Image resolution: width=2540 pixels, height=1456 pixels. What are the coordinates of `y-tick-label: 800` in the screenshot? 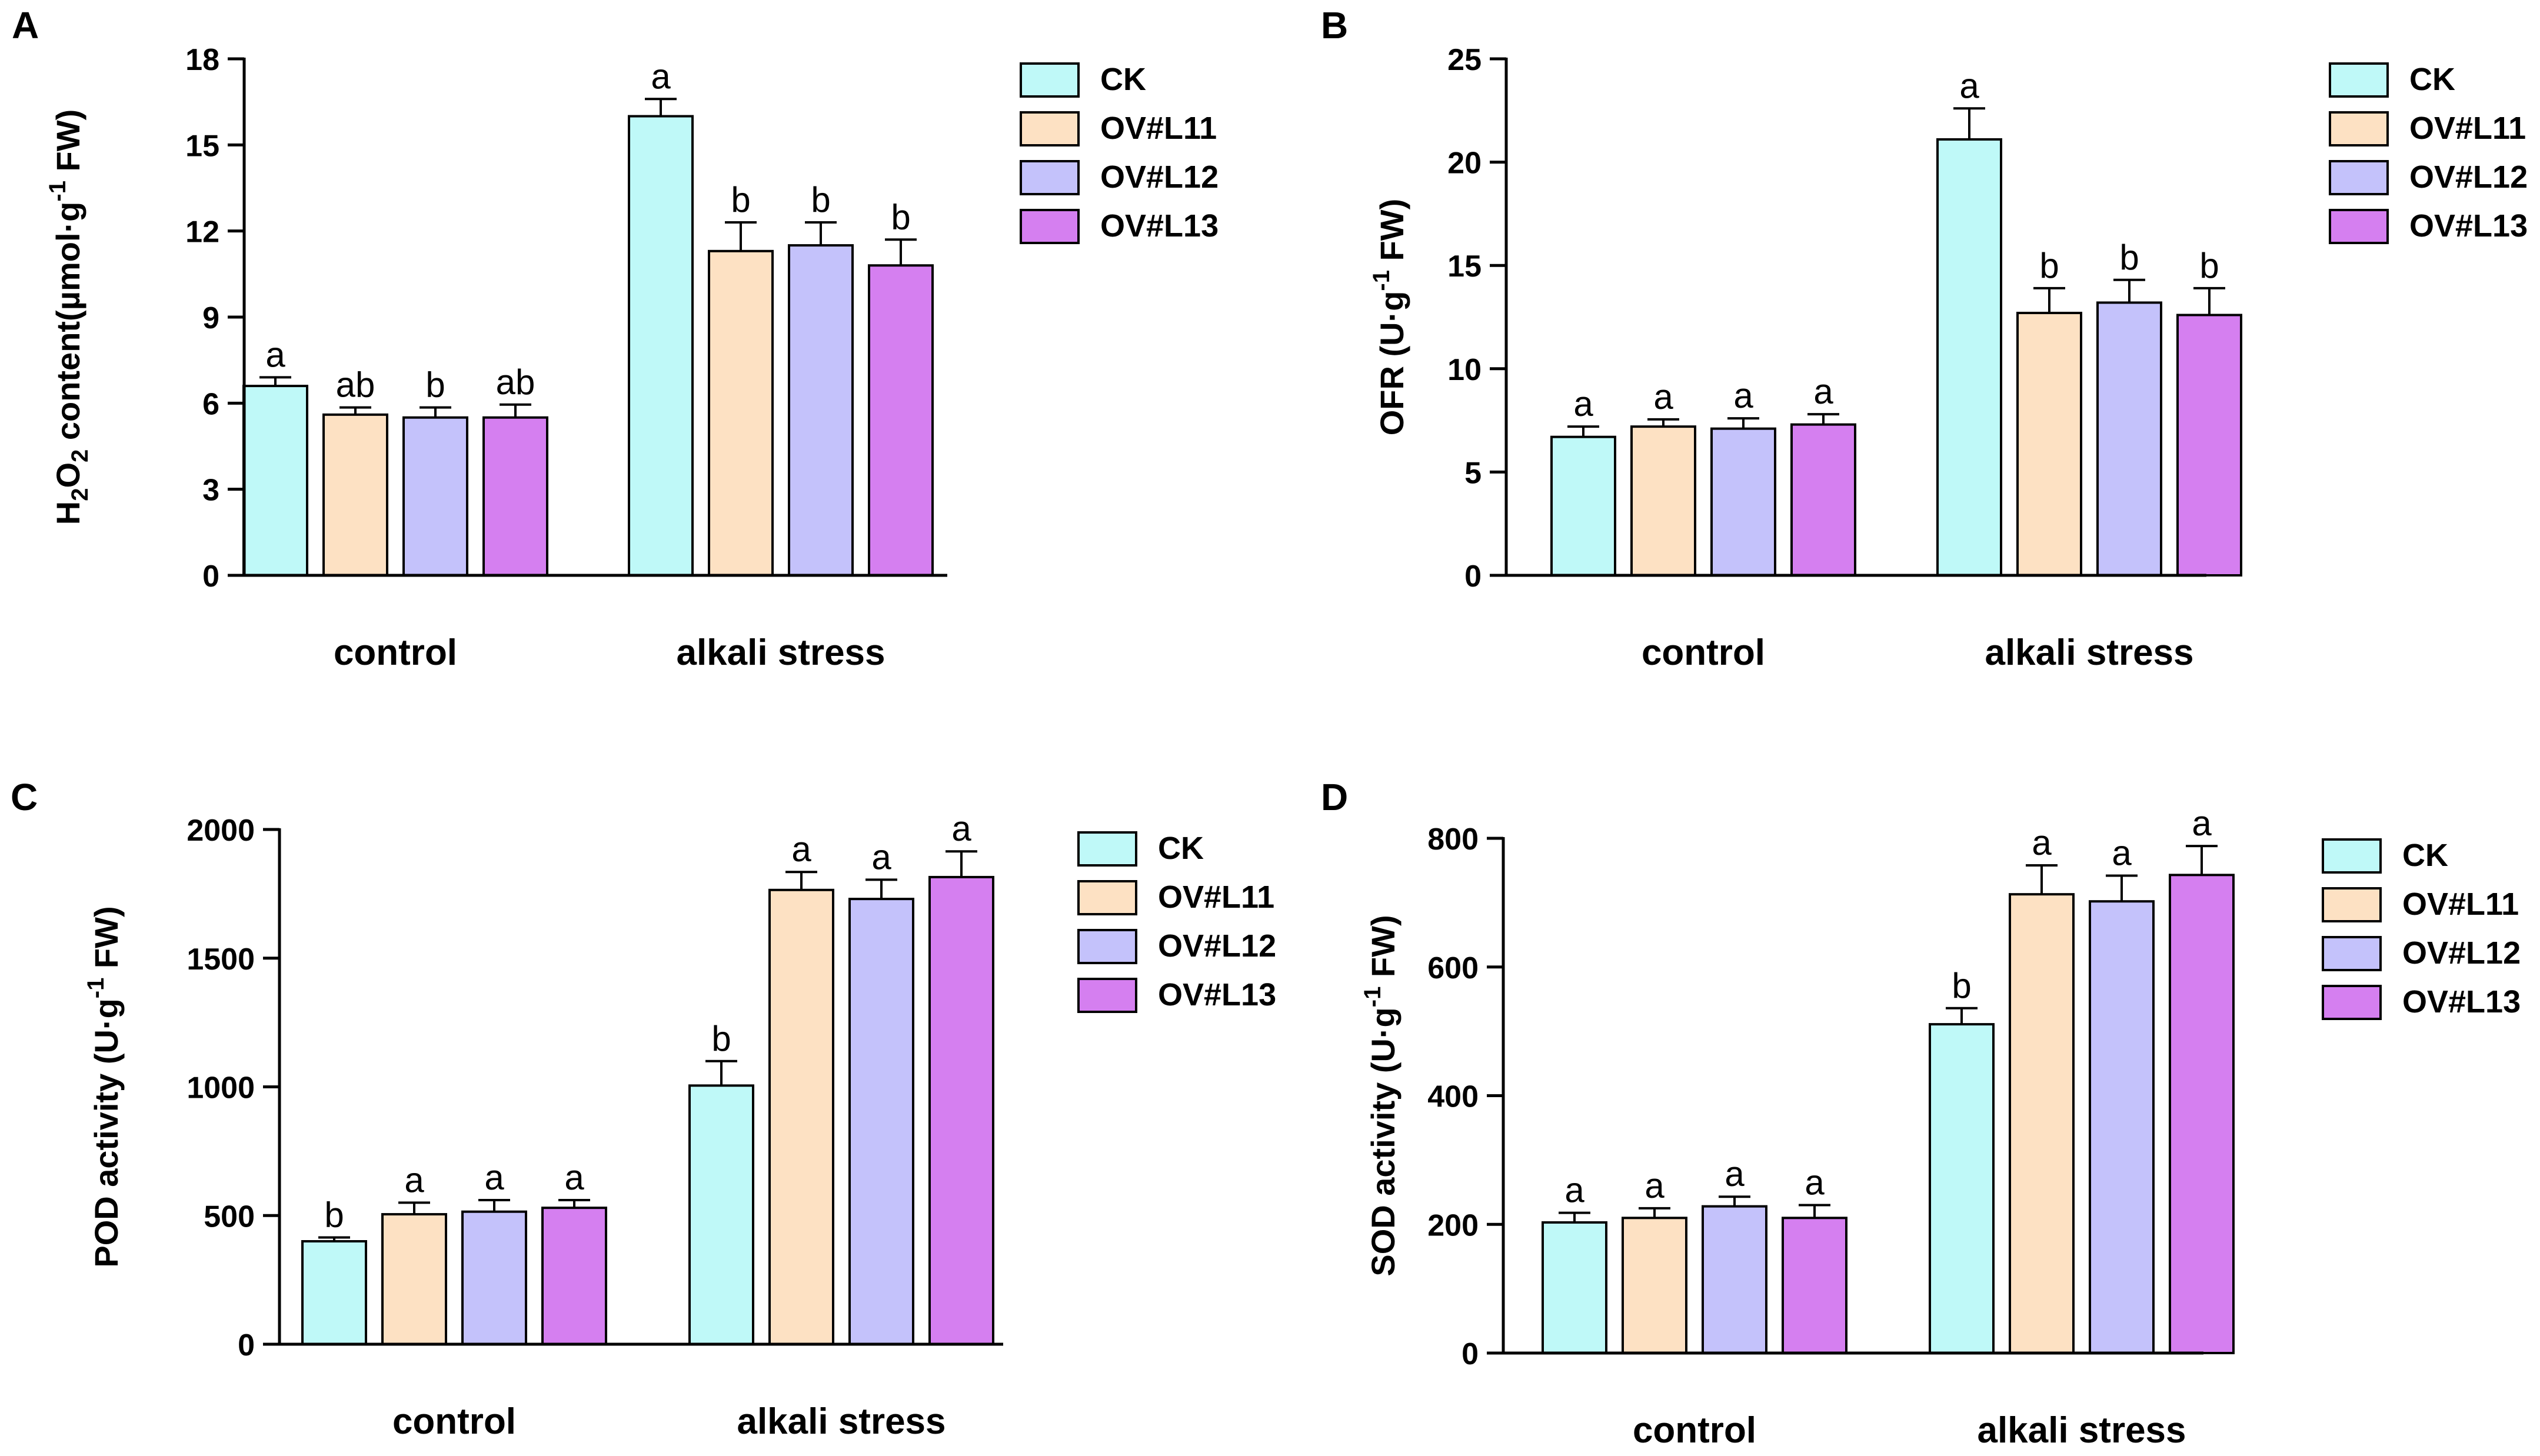 It's located at (1453, 839).